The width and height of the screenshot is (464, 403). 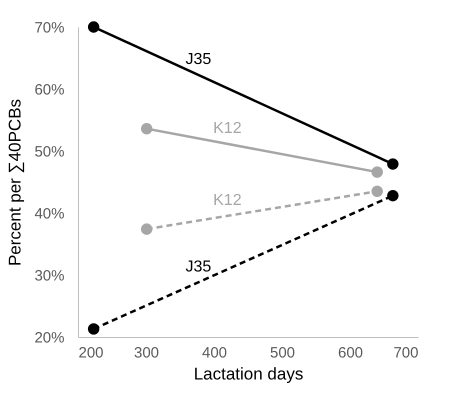 What do you see at coordinates (91, 353) in the screenshot?
I see `x-tick-label: 200` at bounding box center [91, 353].